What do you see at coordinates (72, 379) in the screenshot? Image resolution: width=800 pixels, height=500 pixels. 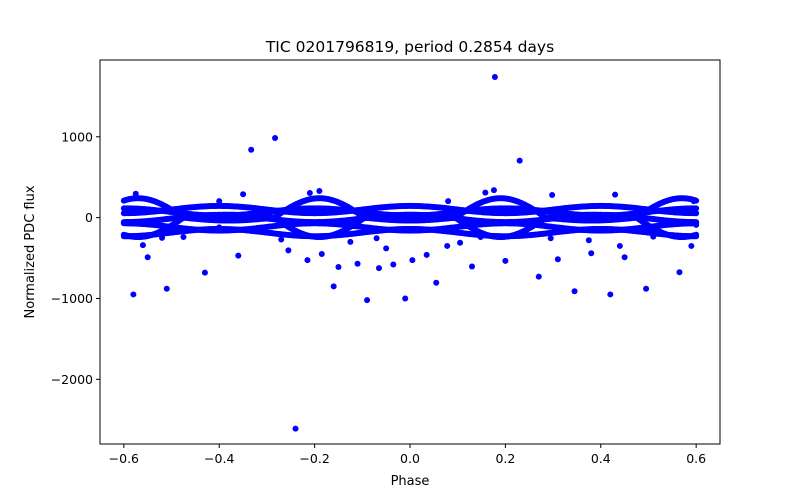 I see `y-tick-label: −2000` at bounding box center [72, 379].